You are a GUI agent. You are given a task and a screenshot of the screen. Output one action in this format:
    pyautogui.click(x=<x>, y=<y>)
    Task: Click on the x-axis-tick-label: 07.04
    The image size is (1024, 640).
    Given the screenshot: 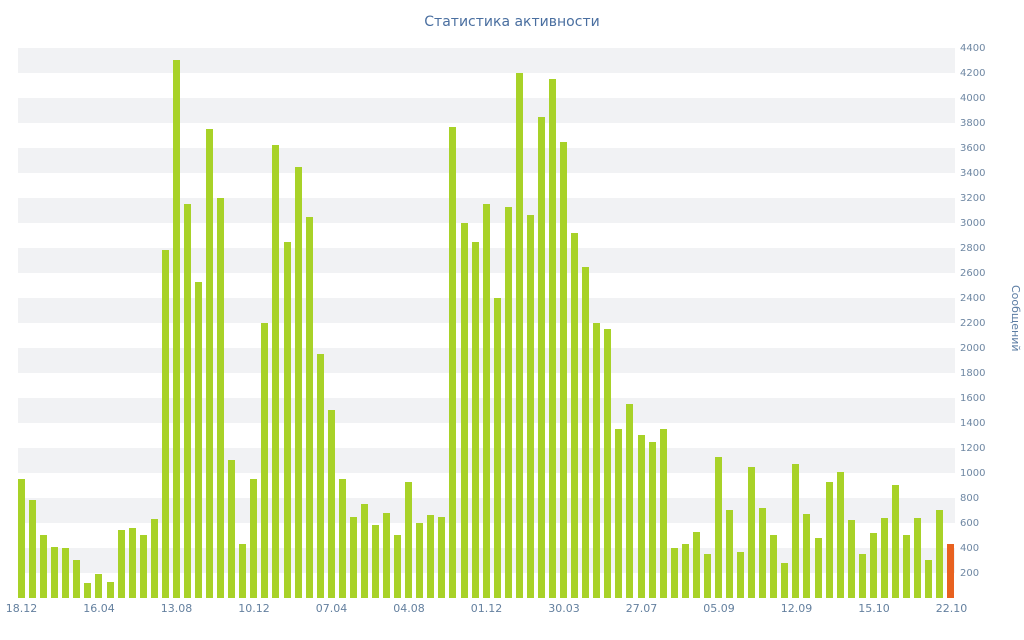 What is the action you would take?
    pyautogui.click(x=331, y=608)
    